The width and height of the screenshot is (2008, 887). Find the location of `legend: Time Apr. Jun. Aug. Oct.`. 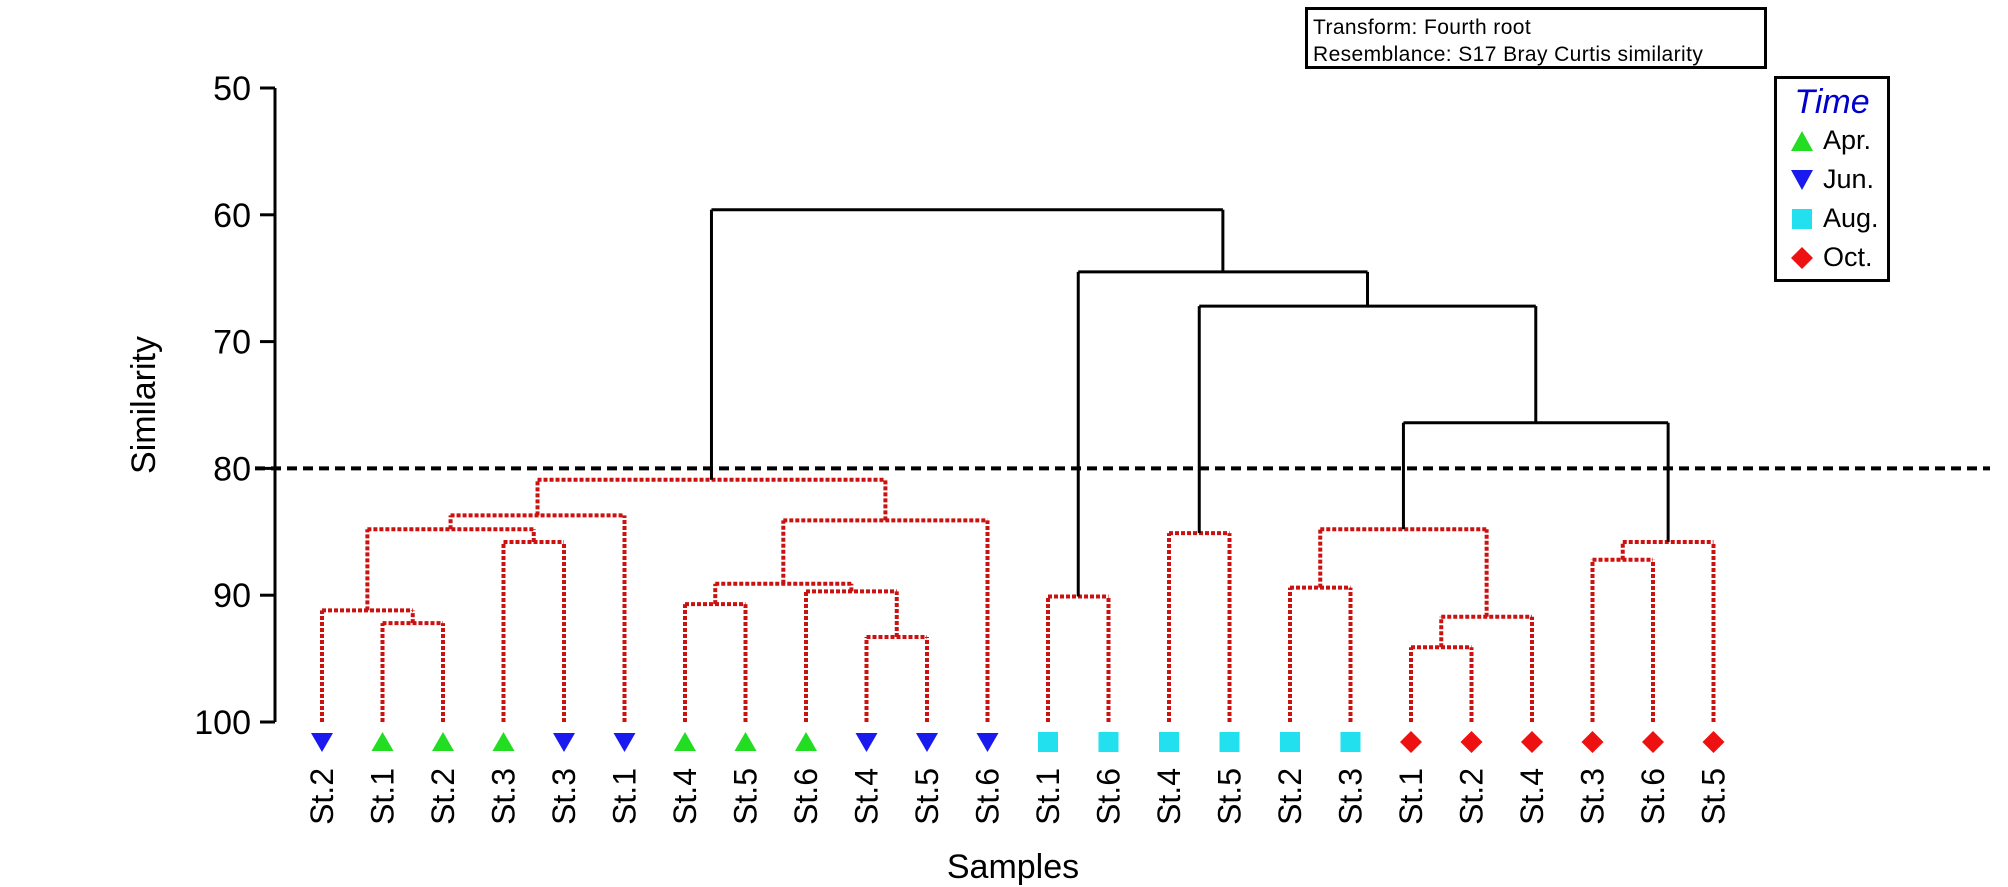

legend: Time Apr. Jun. Aug. Oct. is located at coordinates (1832, 179).